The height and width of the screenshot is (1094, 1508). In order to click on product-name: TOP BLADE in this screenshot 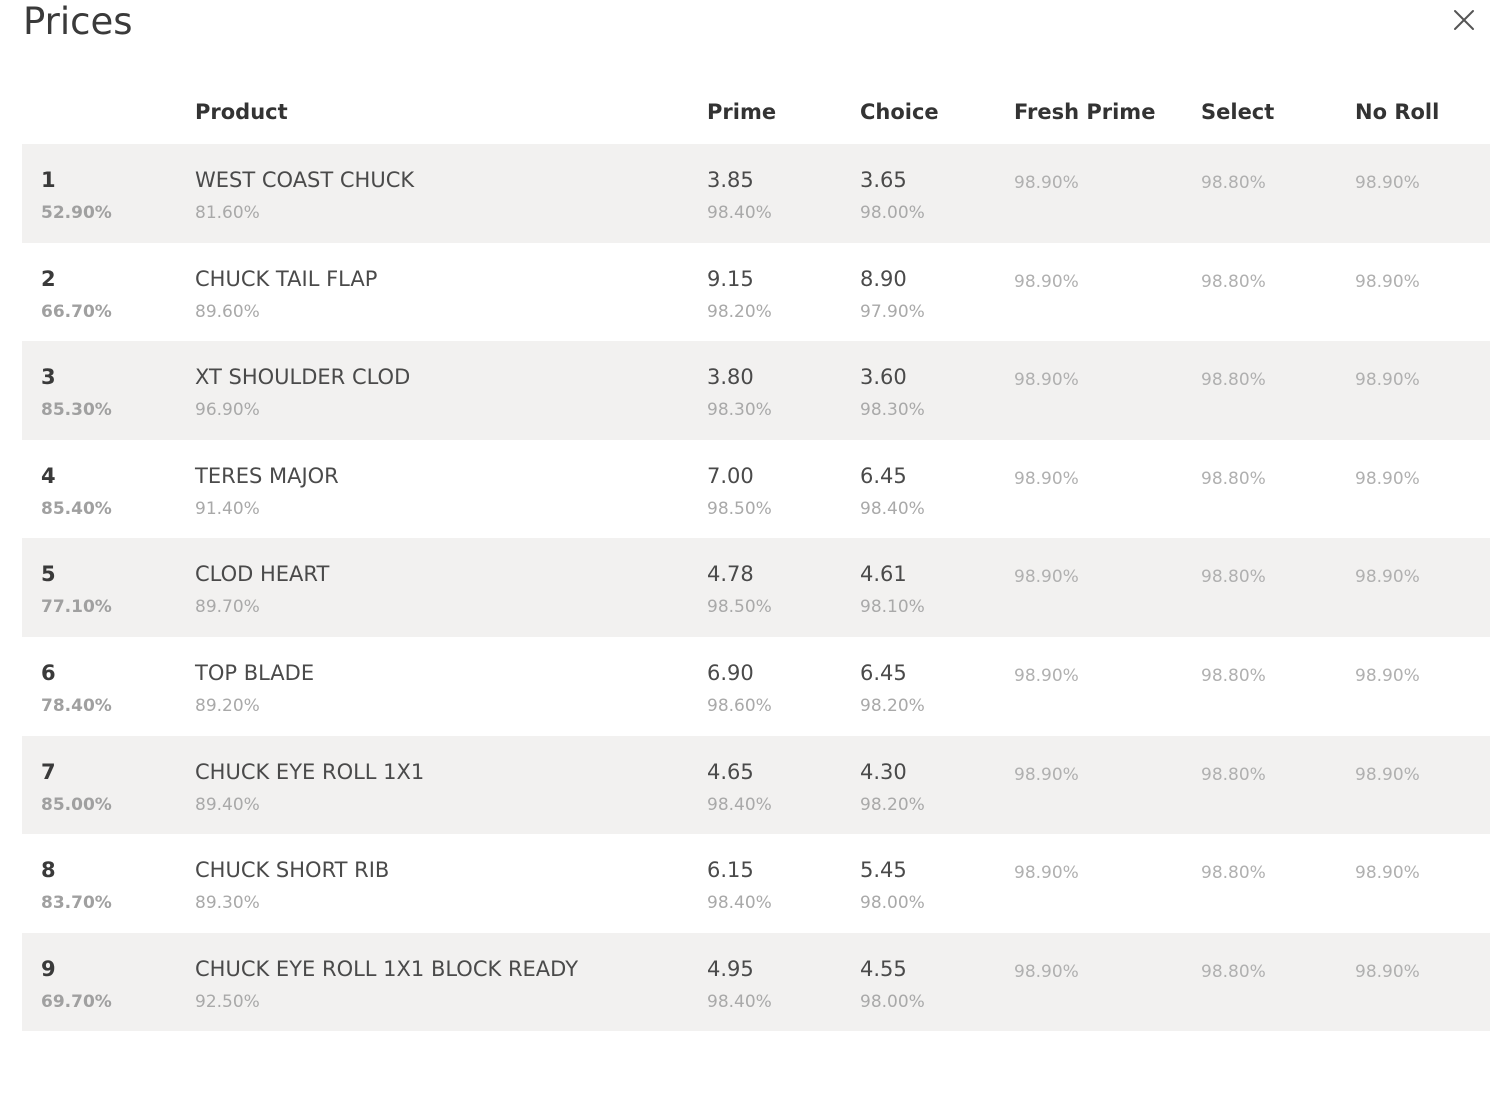, I will do `click(255, 672)`.